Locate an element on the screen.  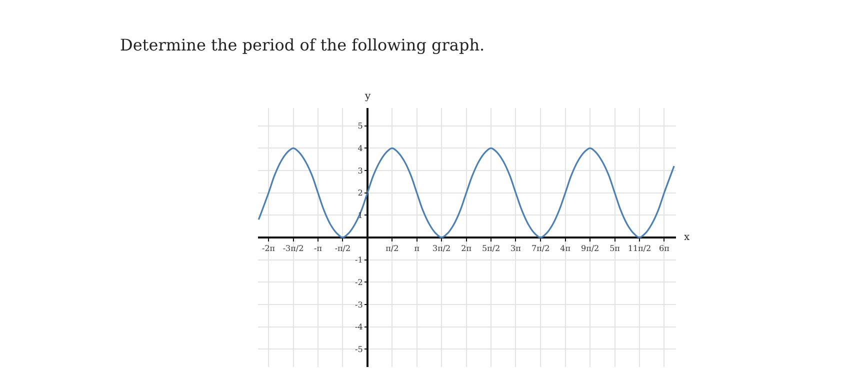
x-axis-title: x is located at coordinates (687, 237).